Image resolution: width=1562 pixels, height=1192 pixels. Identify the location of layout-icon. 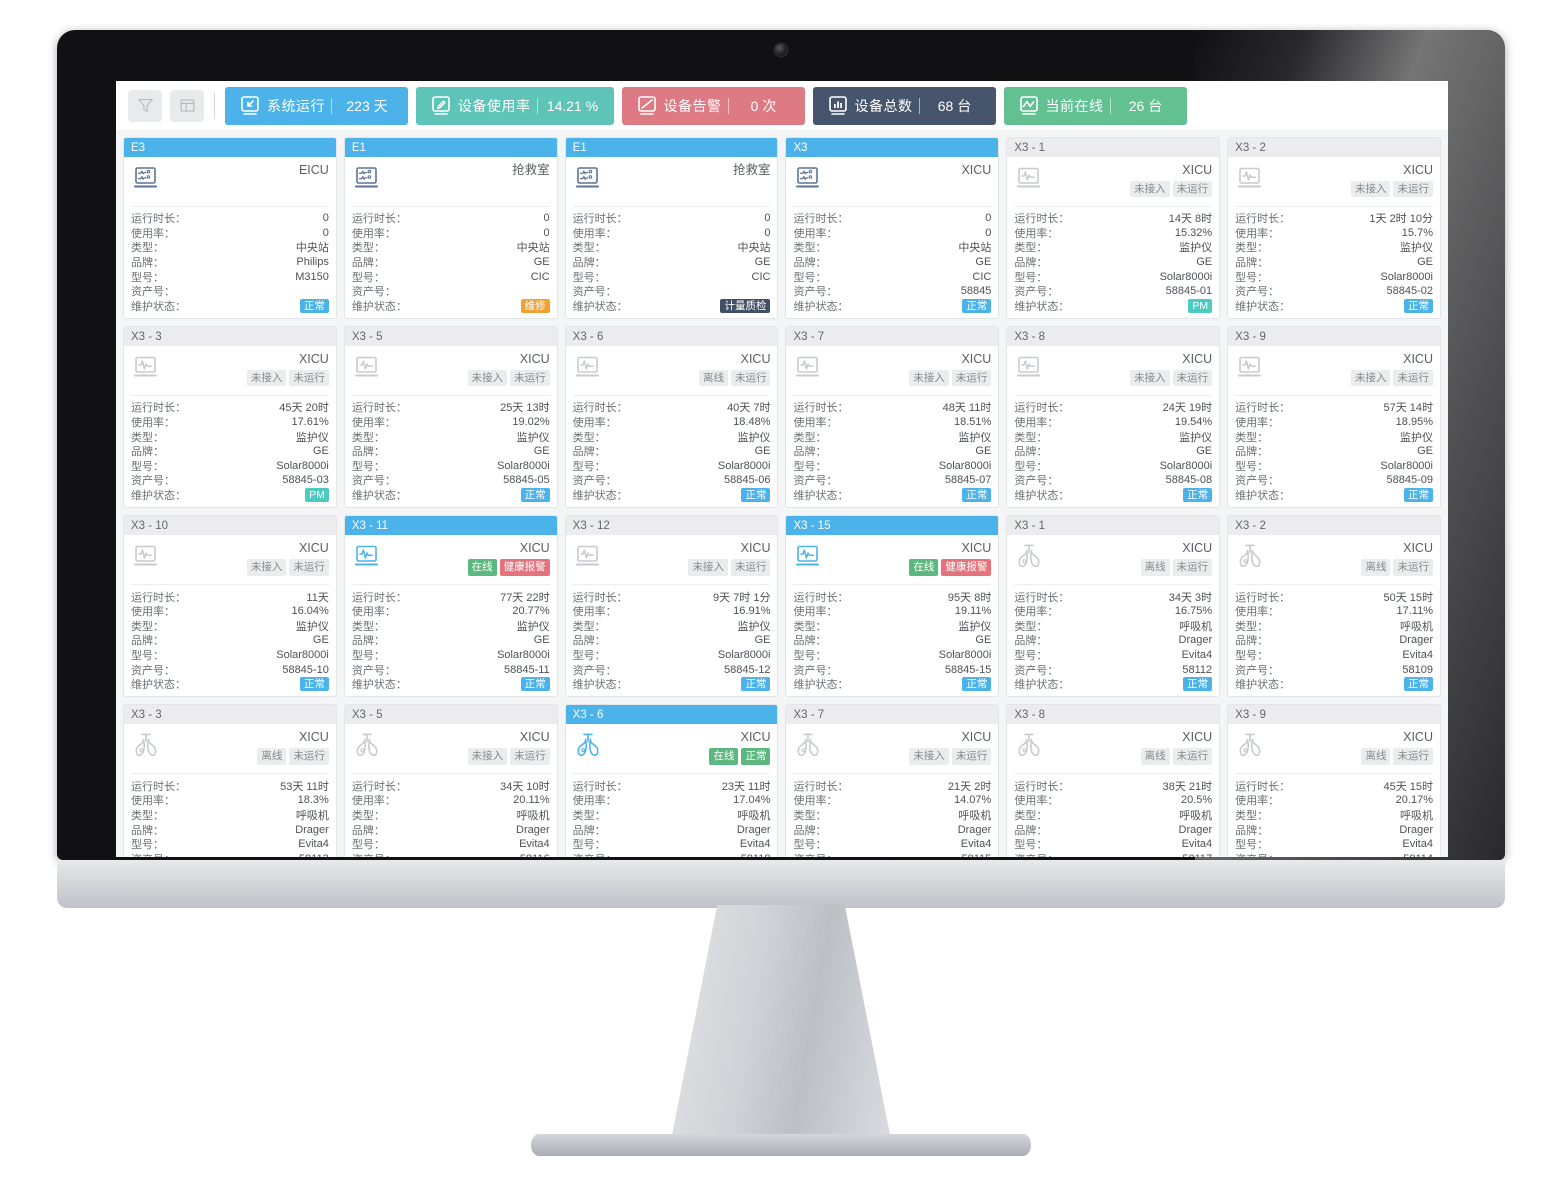
(187, 105).